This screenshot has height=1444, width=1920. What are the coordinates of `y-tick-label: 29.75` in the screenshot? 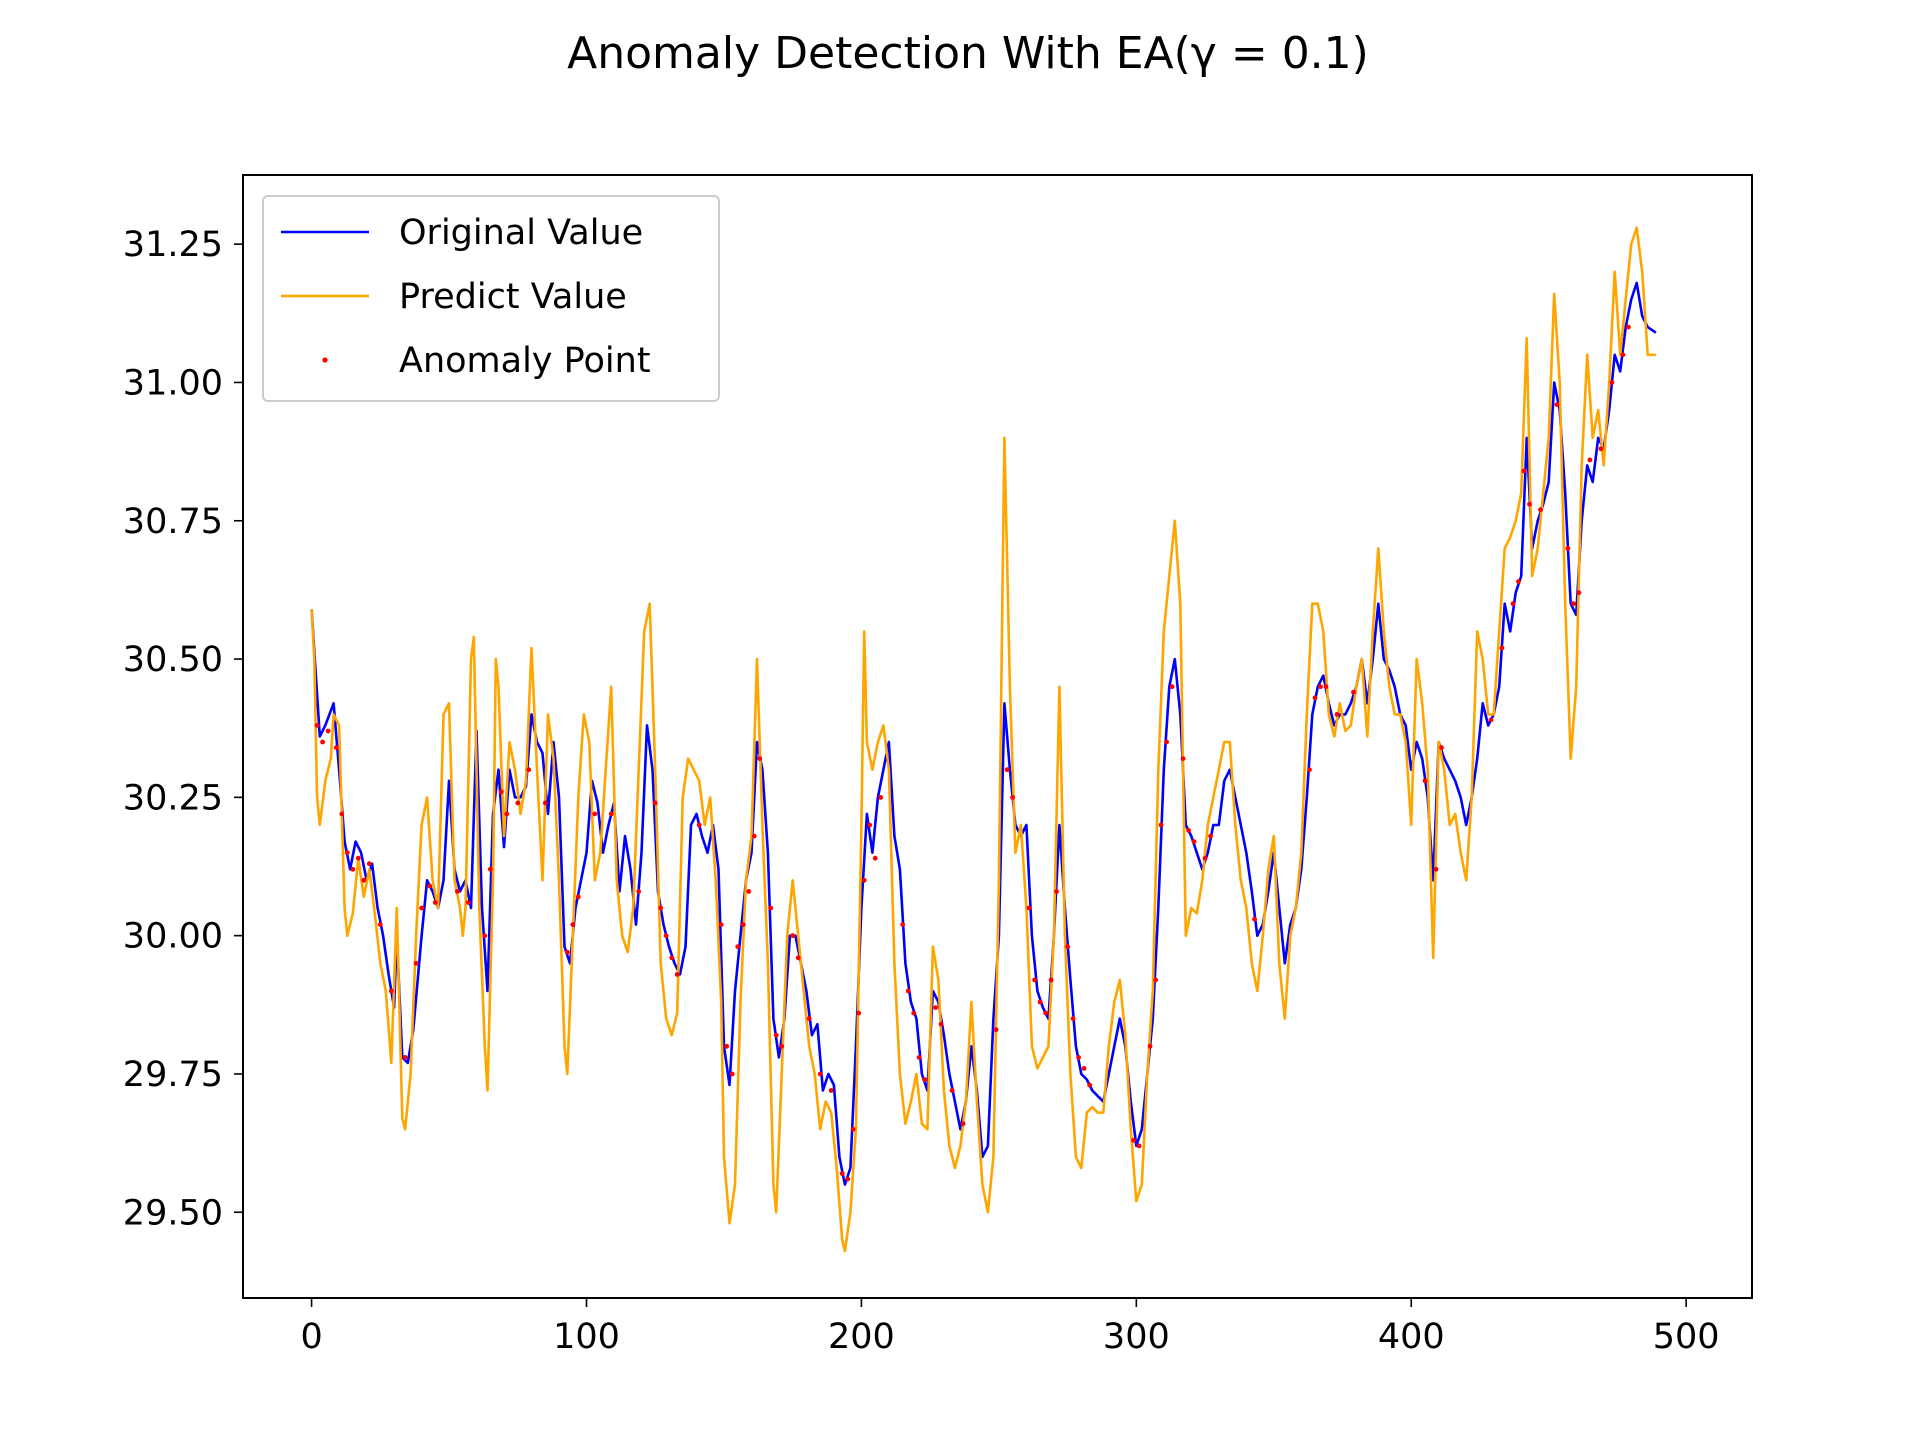 It's located at (173, 1075).